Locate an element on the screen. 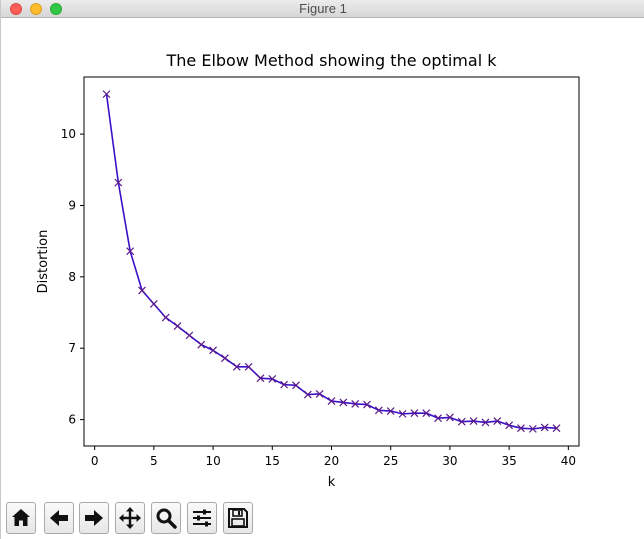 The image size is (644, 539). y-tick-label: 9 is located at coordinates (72, 205).